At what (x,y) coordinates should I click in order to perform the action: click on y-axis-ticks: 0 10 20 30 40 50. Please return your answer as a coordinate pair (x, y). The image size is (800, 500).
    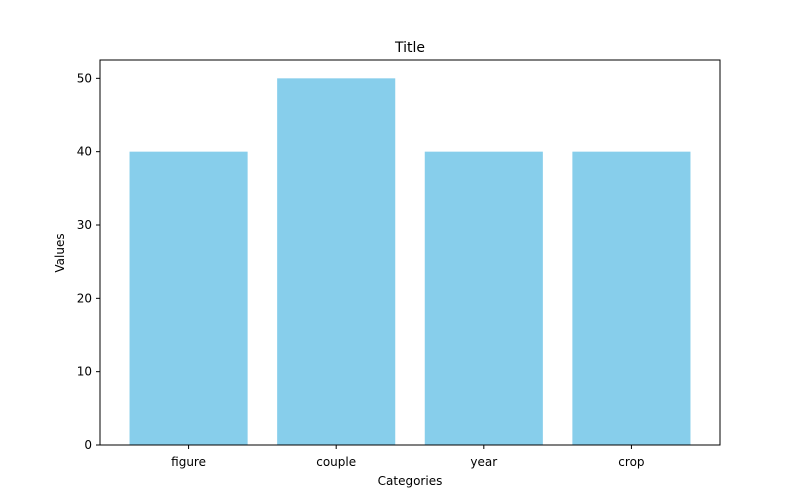
    Looking at the image, I should click on (88, 261).